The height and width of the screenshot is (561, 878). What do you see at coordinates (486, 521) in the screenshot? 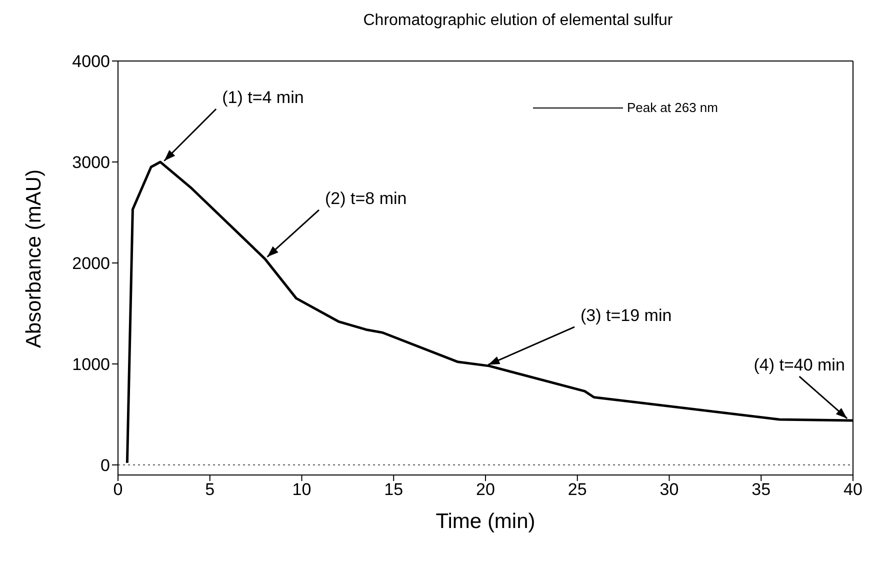
I see `x-axis-title: Time (min)` at bounding box center [486, 521].